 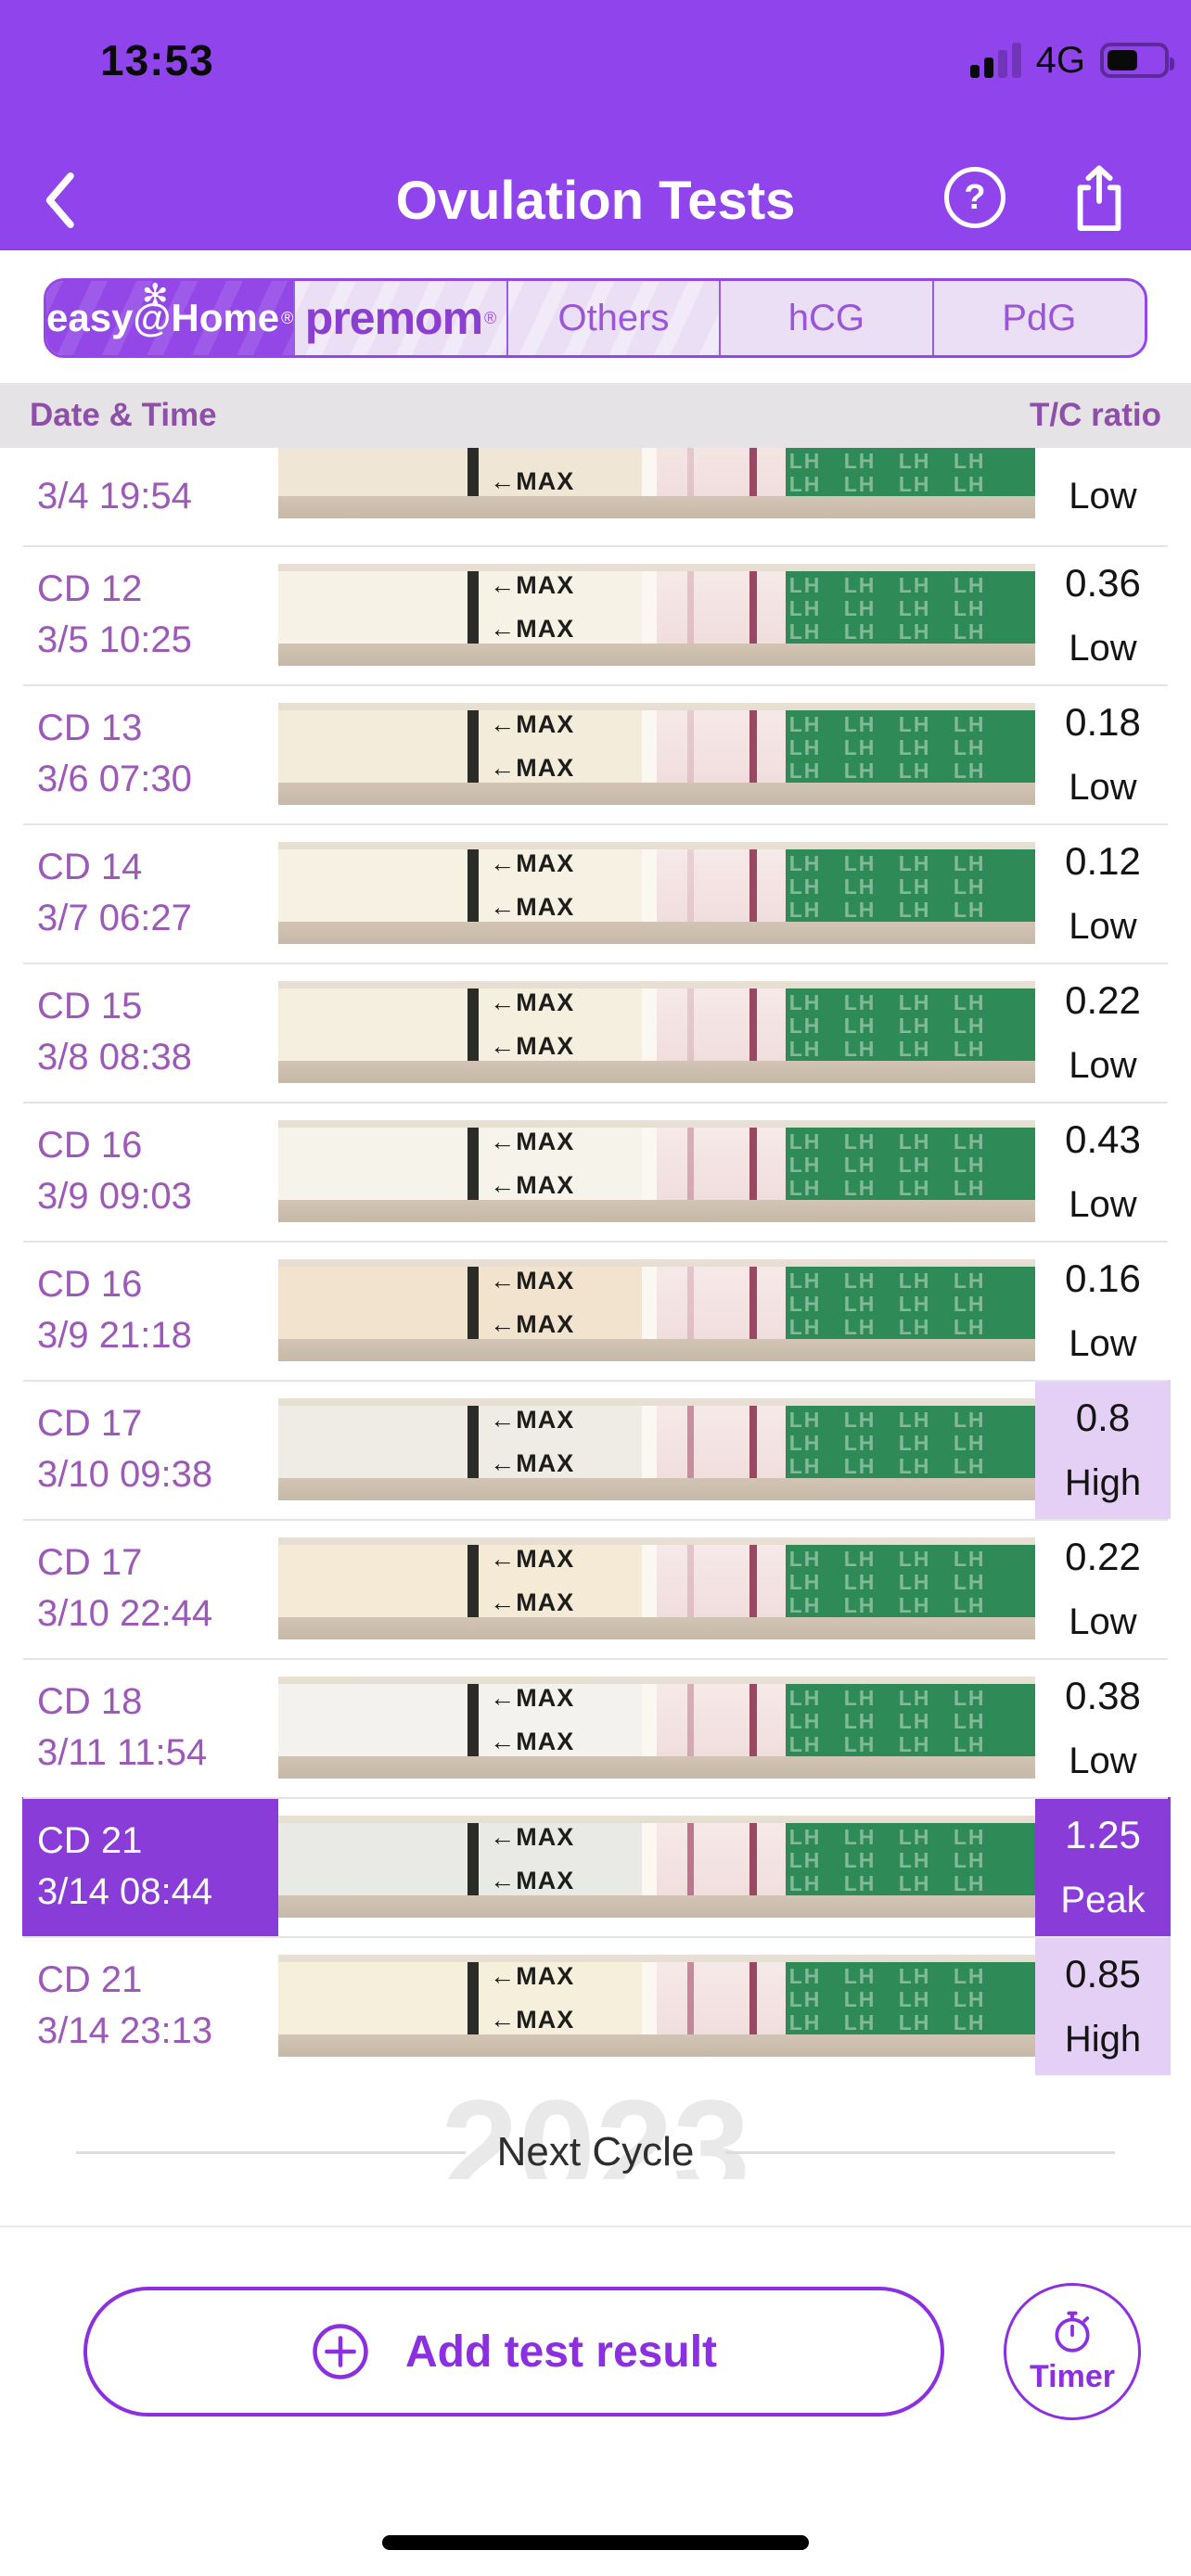 What do you see at coordinates (155, 296) in the screenshot?
I see `flower-icon: ✻` at bounding box center [155, 296].